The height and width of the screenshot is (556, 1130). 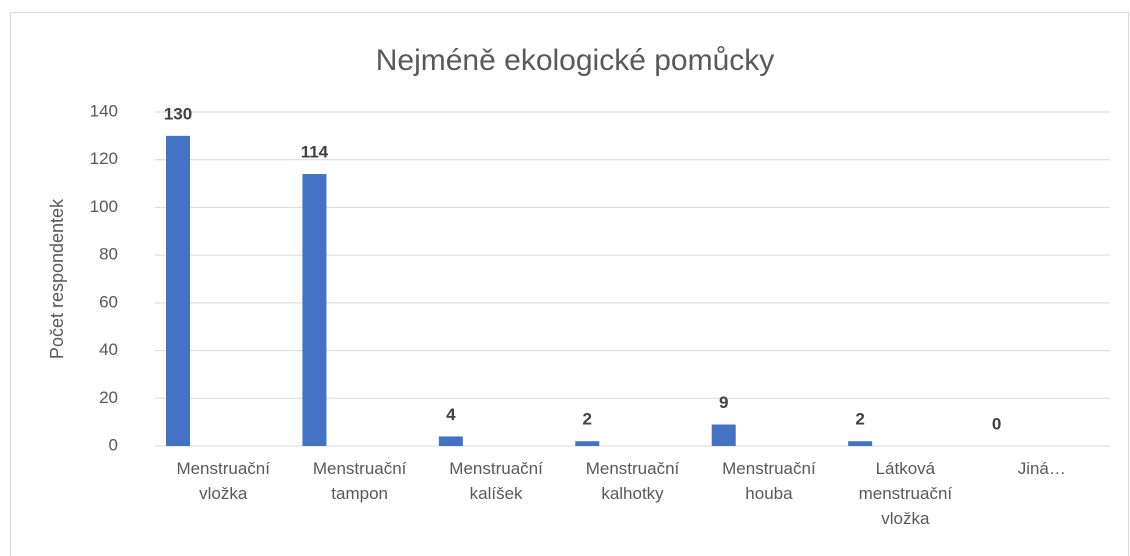 What do you see at coordinates (723, 402) in the screenshot?
I see `data-label: 9` at bounding box center [723, 402].